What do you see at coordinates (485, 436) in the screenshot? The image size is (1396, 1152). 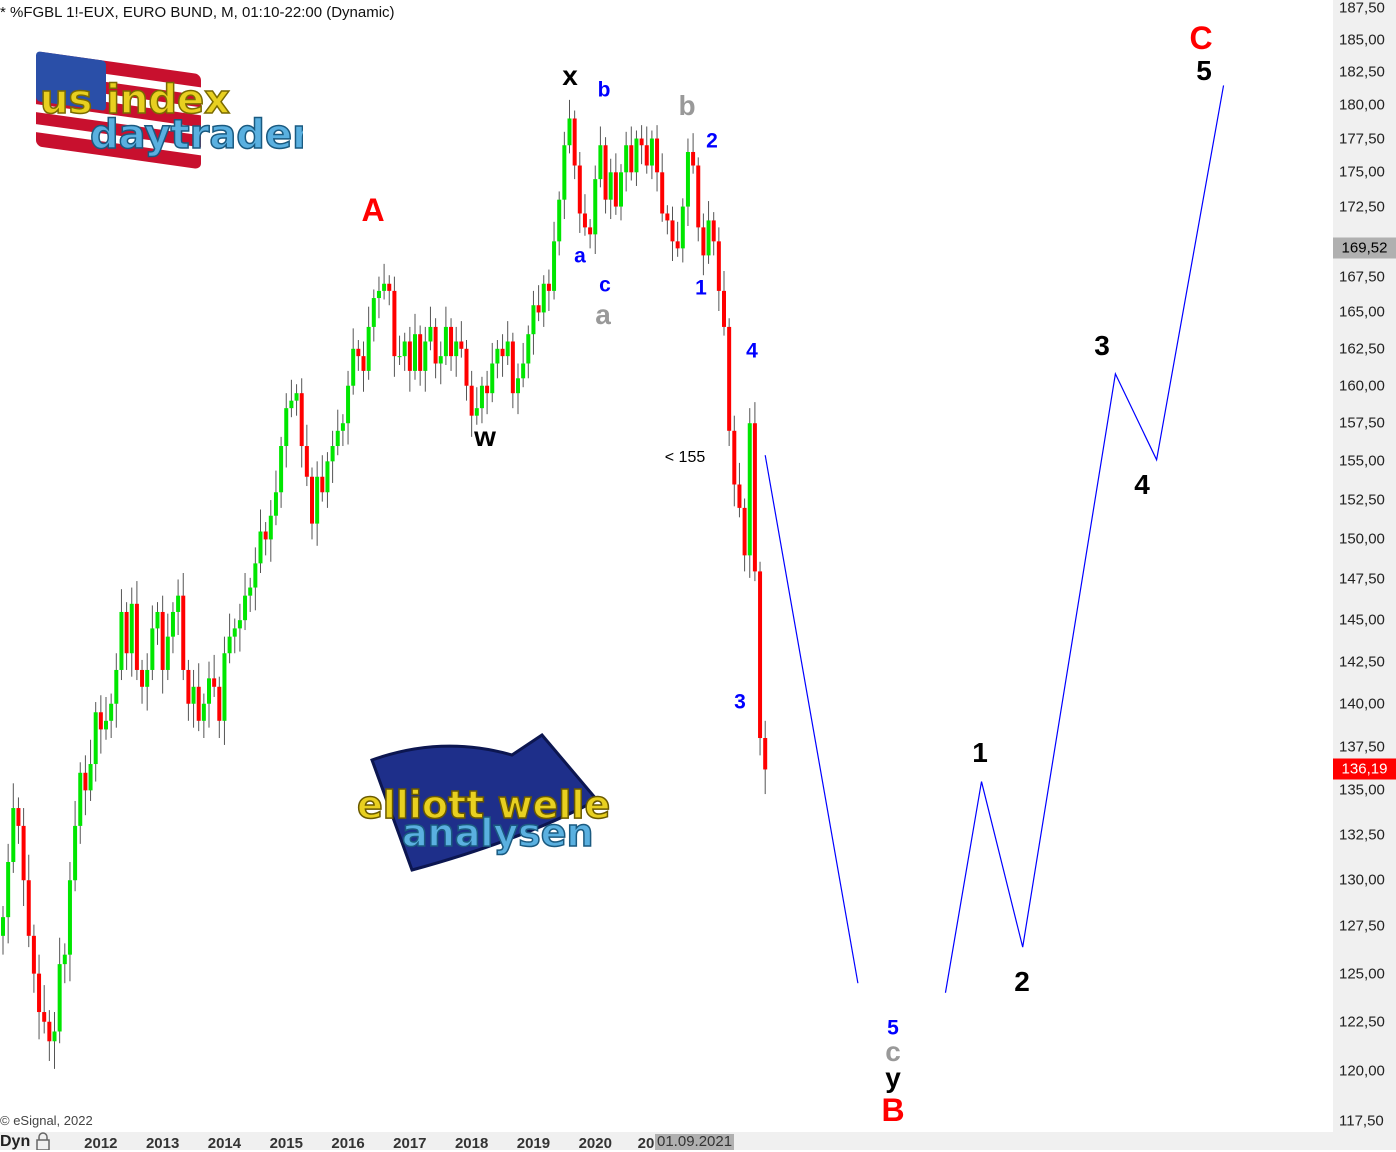 I see `wave-label-w: w` at bounding box center [485, 436].